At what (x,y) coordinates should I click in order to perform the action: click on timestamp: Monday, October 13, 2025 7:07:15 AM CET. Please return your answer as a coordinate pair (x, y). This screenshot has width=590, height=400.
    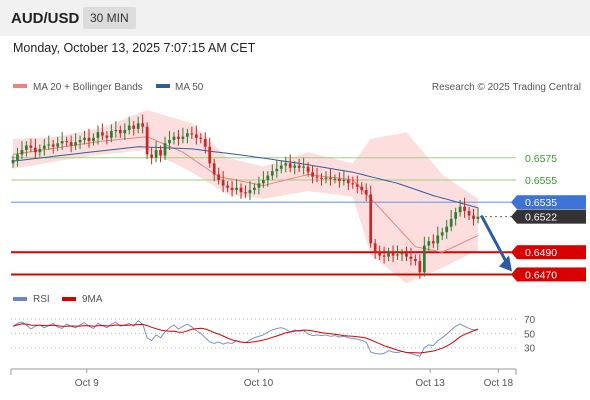
    Looking at the image, I should click on (134, 48).